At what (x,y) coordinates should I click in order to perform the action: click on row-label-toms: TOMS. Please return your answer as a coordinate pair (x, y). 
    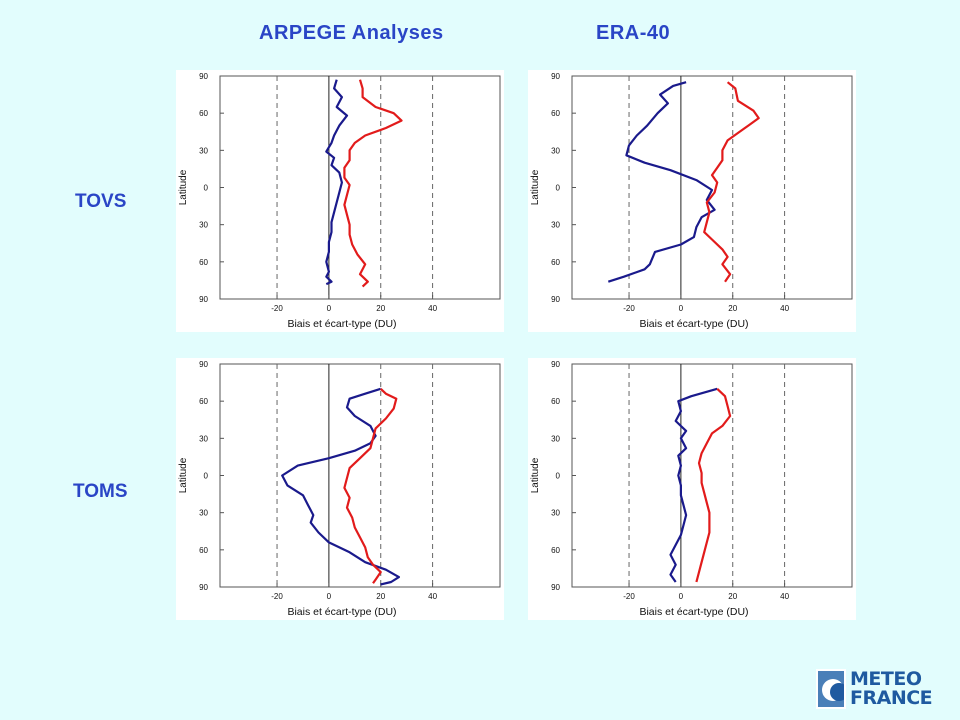
    Looking at the image, I should click on (100, 491).